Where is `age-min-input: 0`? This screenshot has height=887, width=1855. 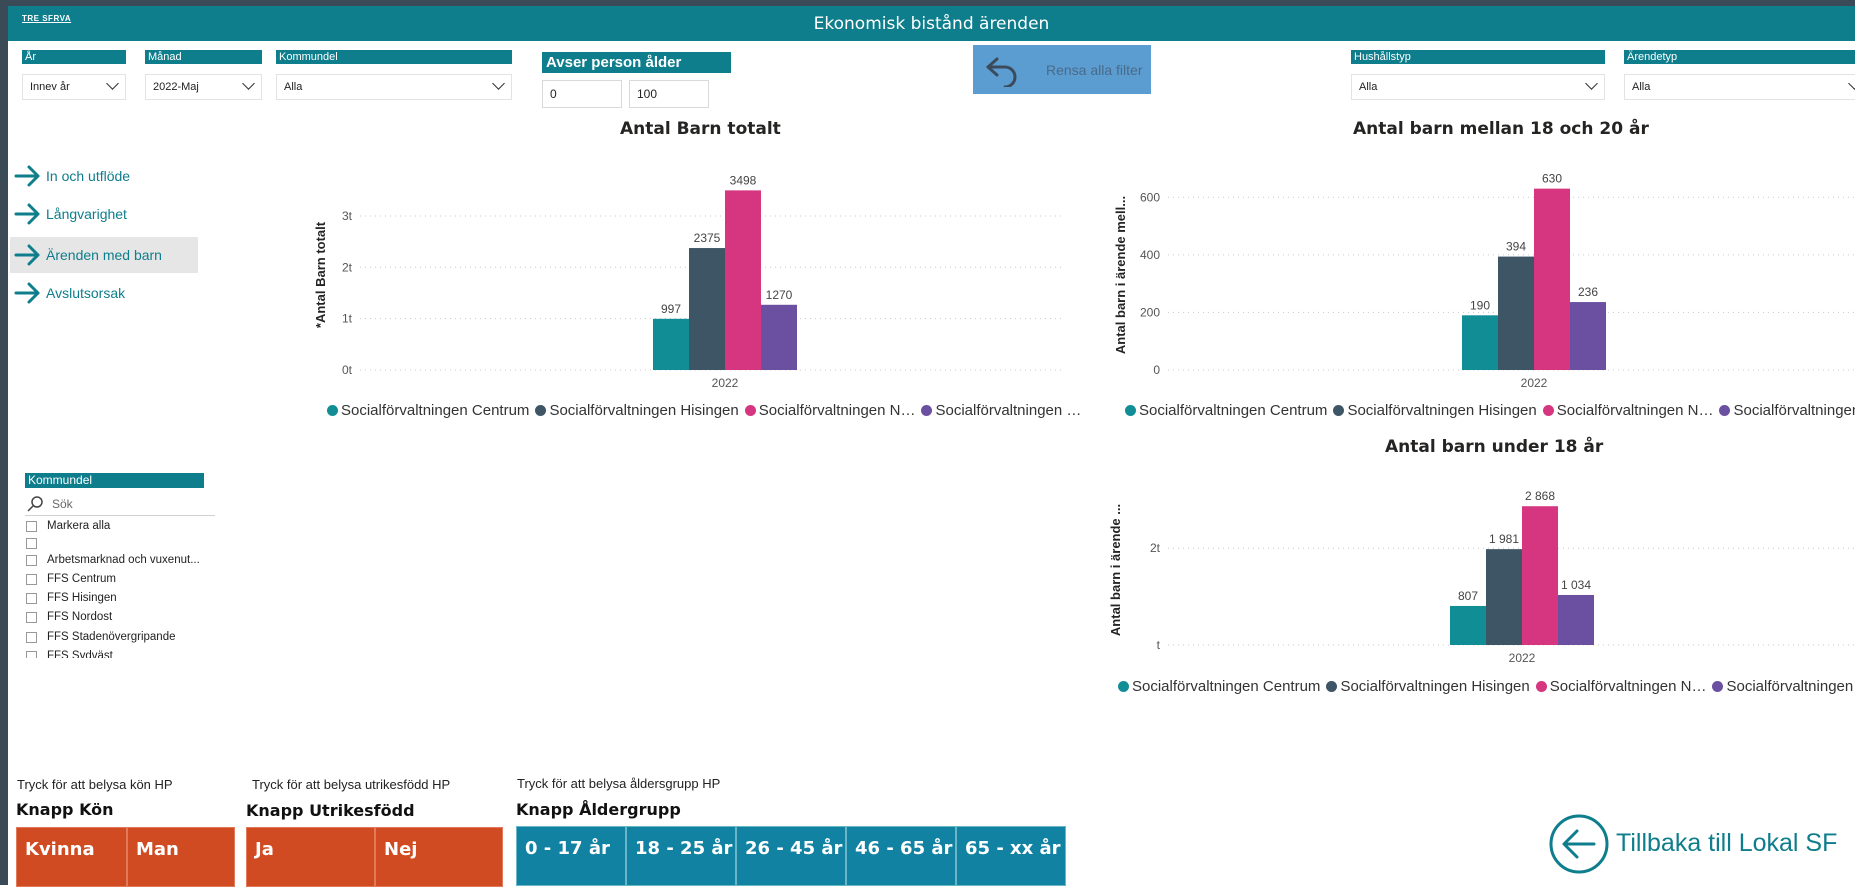 age-min-input: 0 is located at coordinates (582, 94).